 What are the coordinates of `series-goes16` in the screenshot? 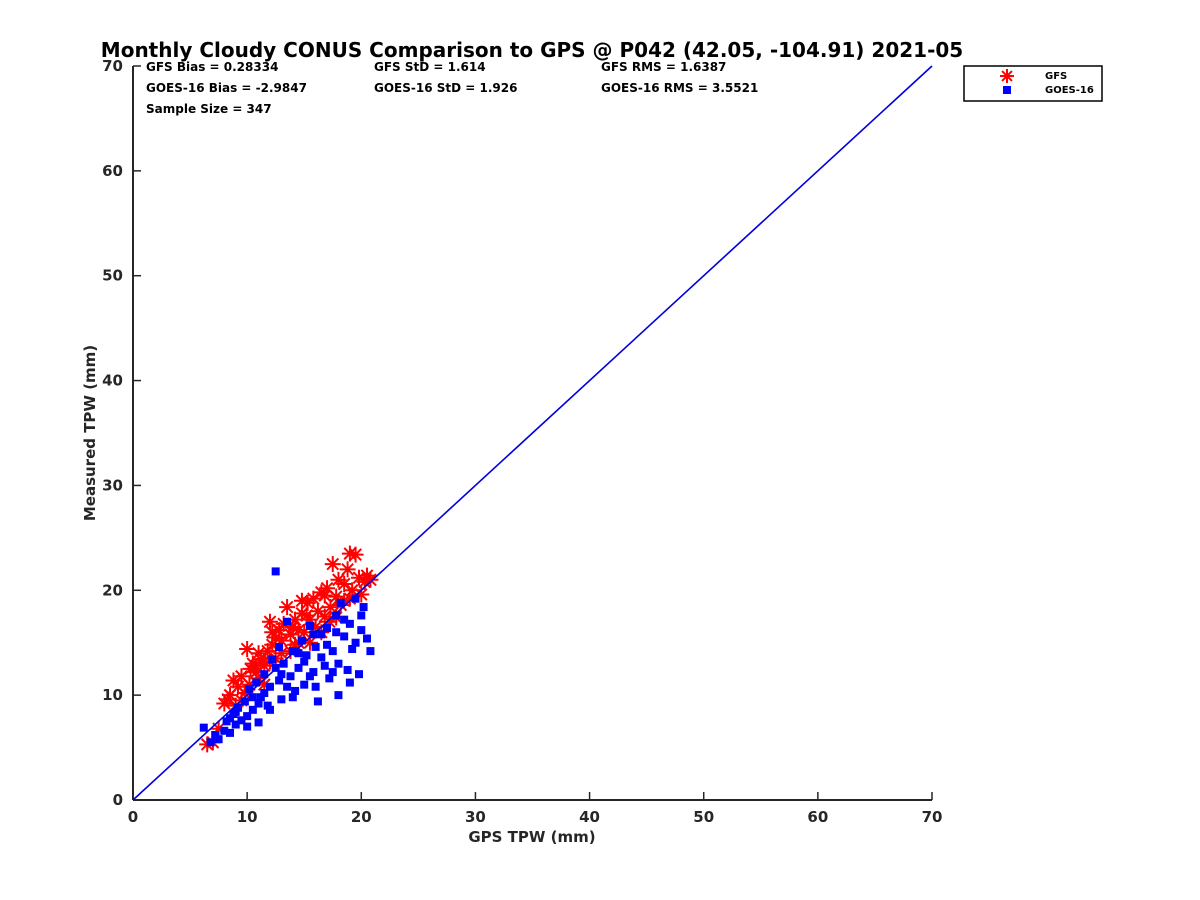 It's located at (287, 657).